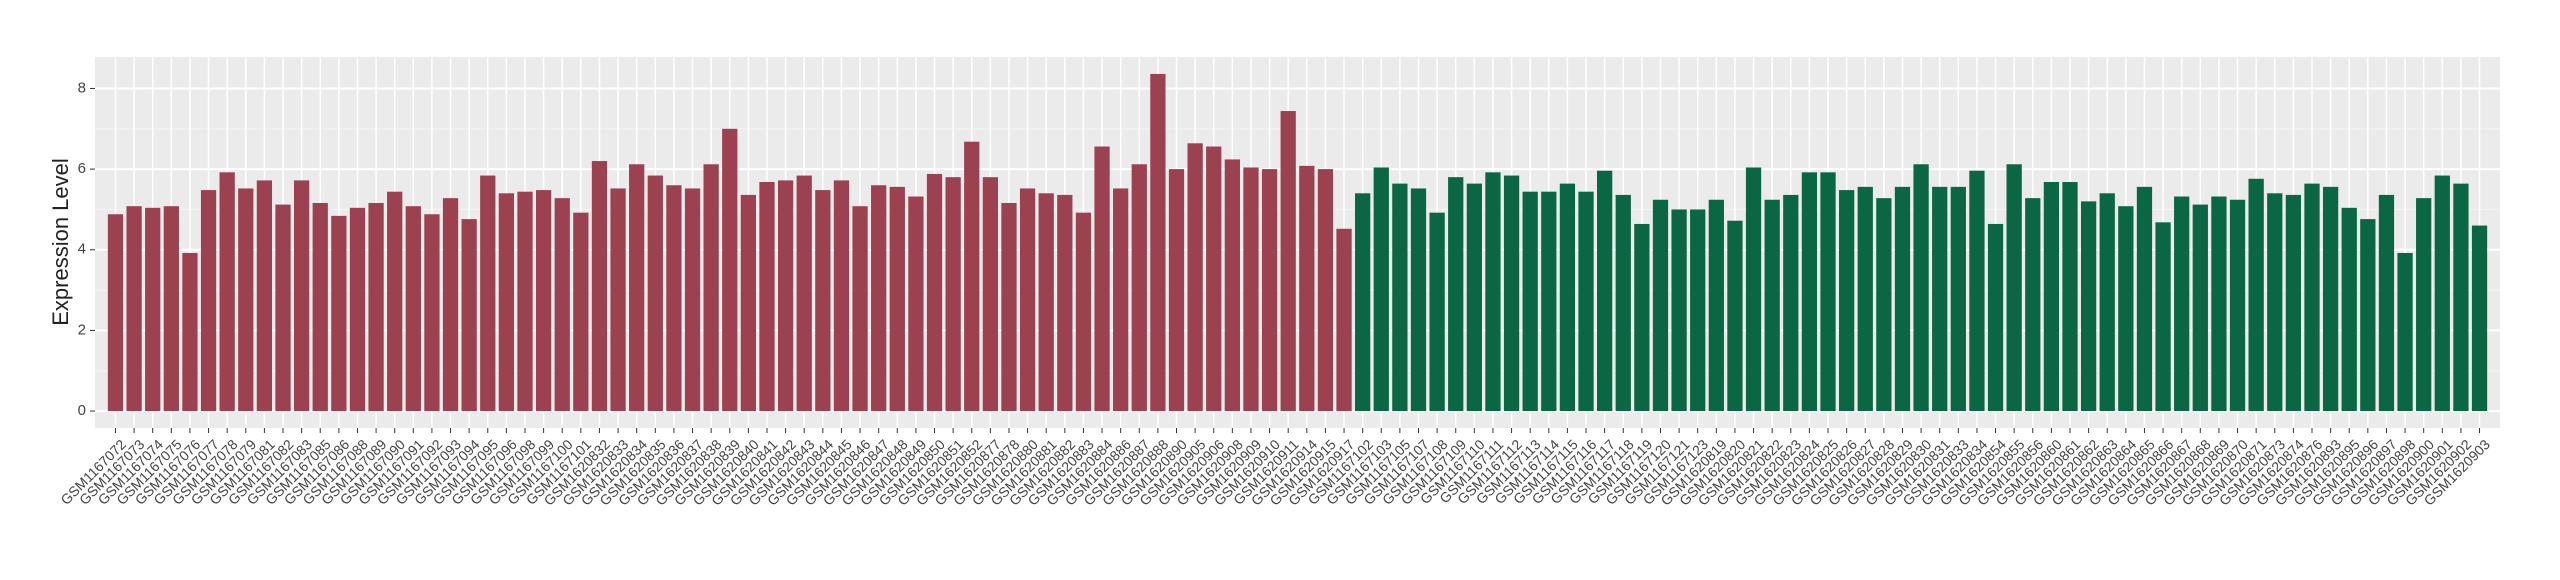  I want to click on y-tick-label: 8, so click(82, 87).